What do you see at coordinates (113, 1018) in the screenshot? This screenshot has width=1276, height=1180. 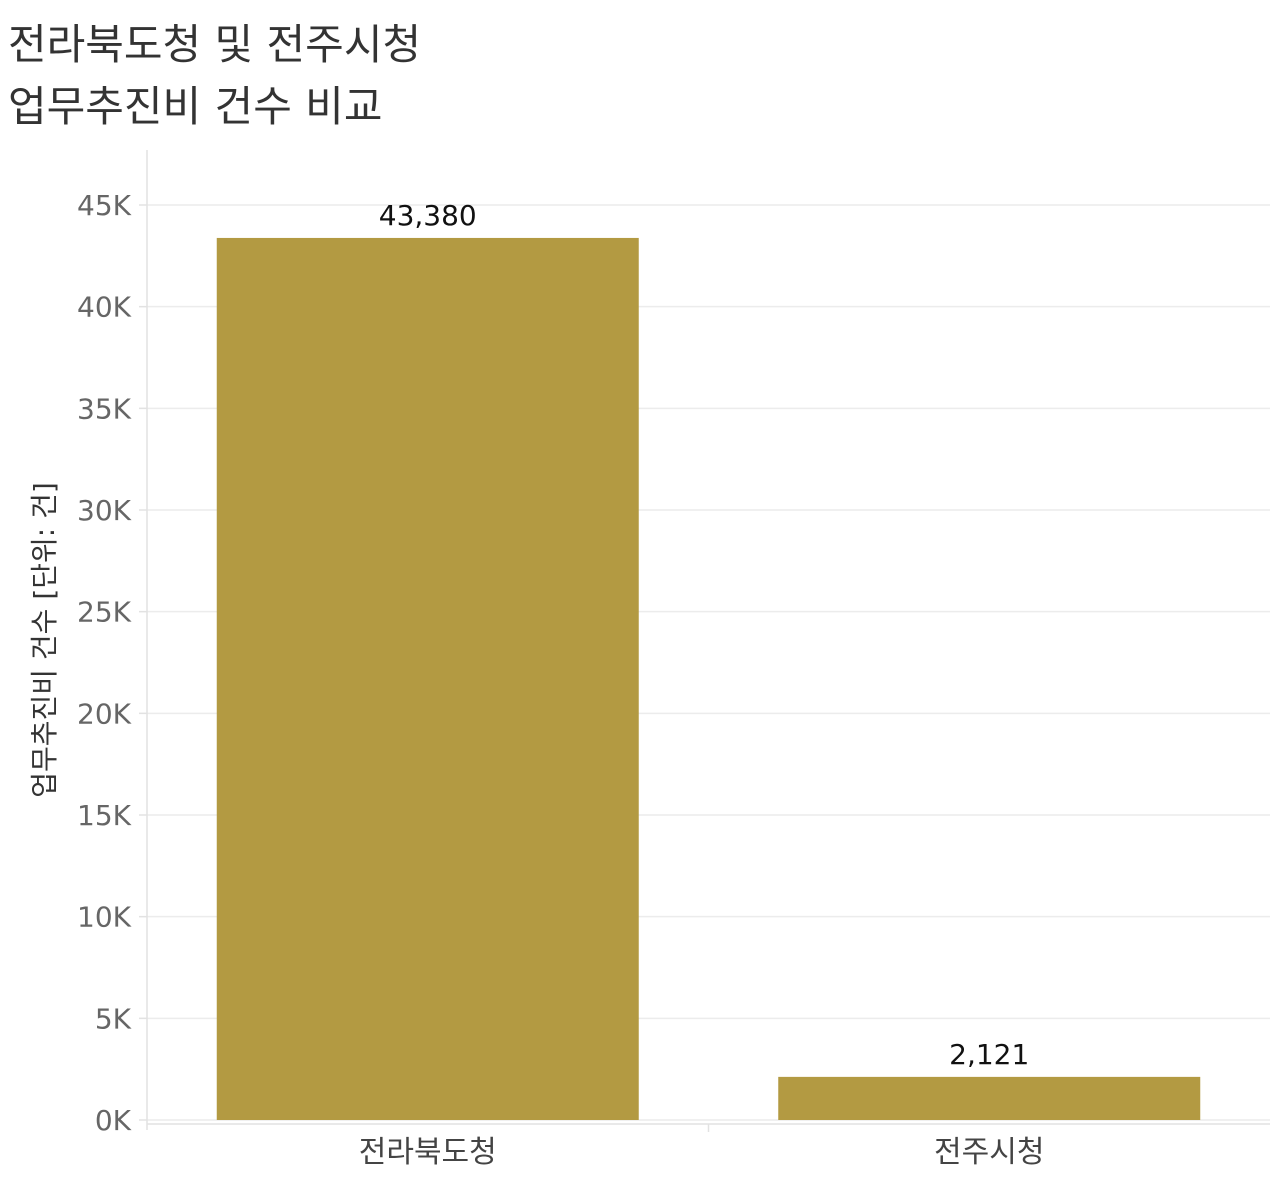 I see `y-tick-label: 5K` at bounding box center [113, 1018].